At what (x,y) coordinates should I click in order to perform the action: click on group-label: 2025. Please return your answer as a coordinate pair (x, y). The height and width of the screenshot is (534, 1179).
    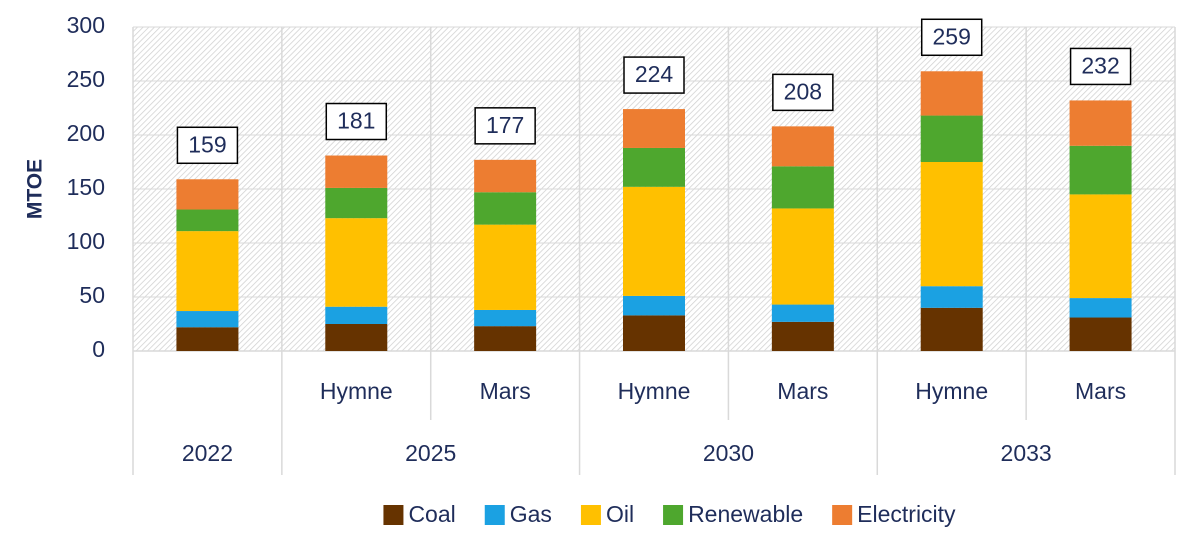
    Looking at the image, I should click on (430, 453).